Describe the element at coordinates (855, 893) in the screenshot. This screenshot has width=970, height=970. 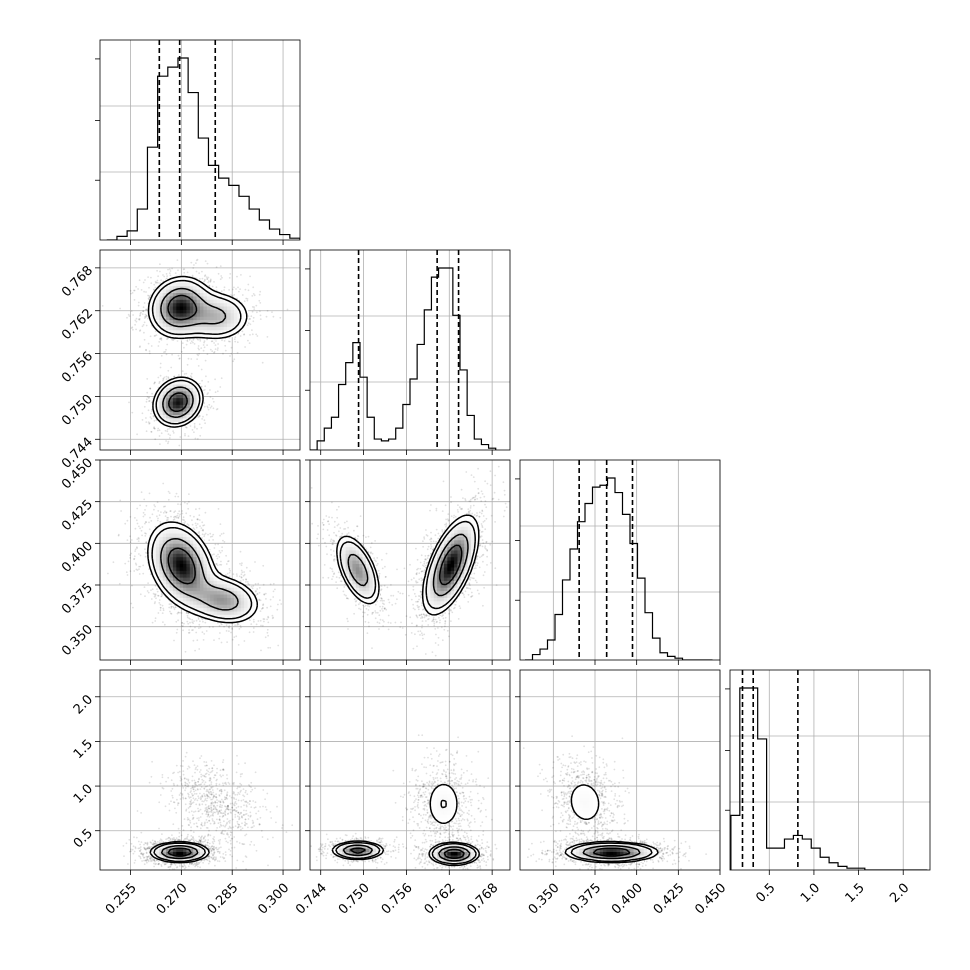
I see `x-tick-label: 1.5` at that location.